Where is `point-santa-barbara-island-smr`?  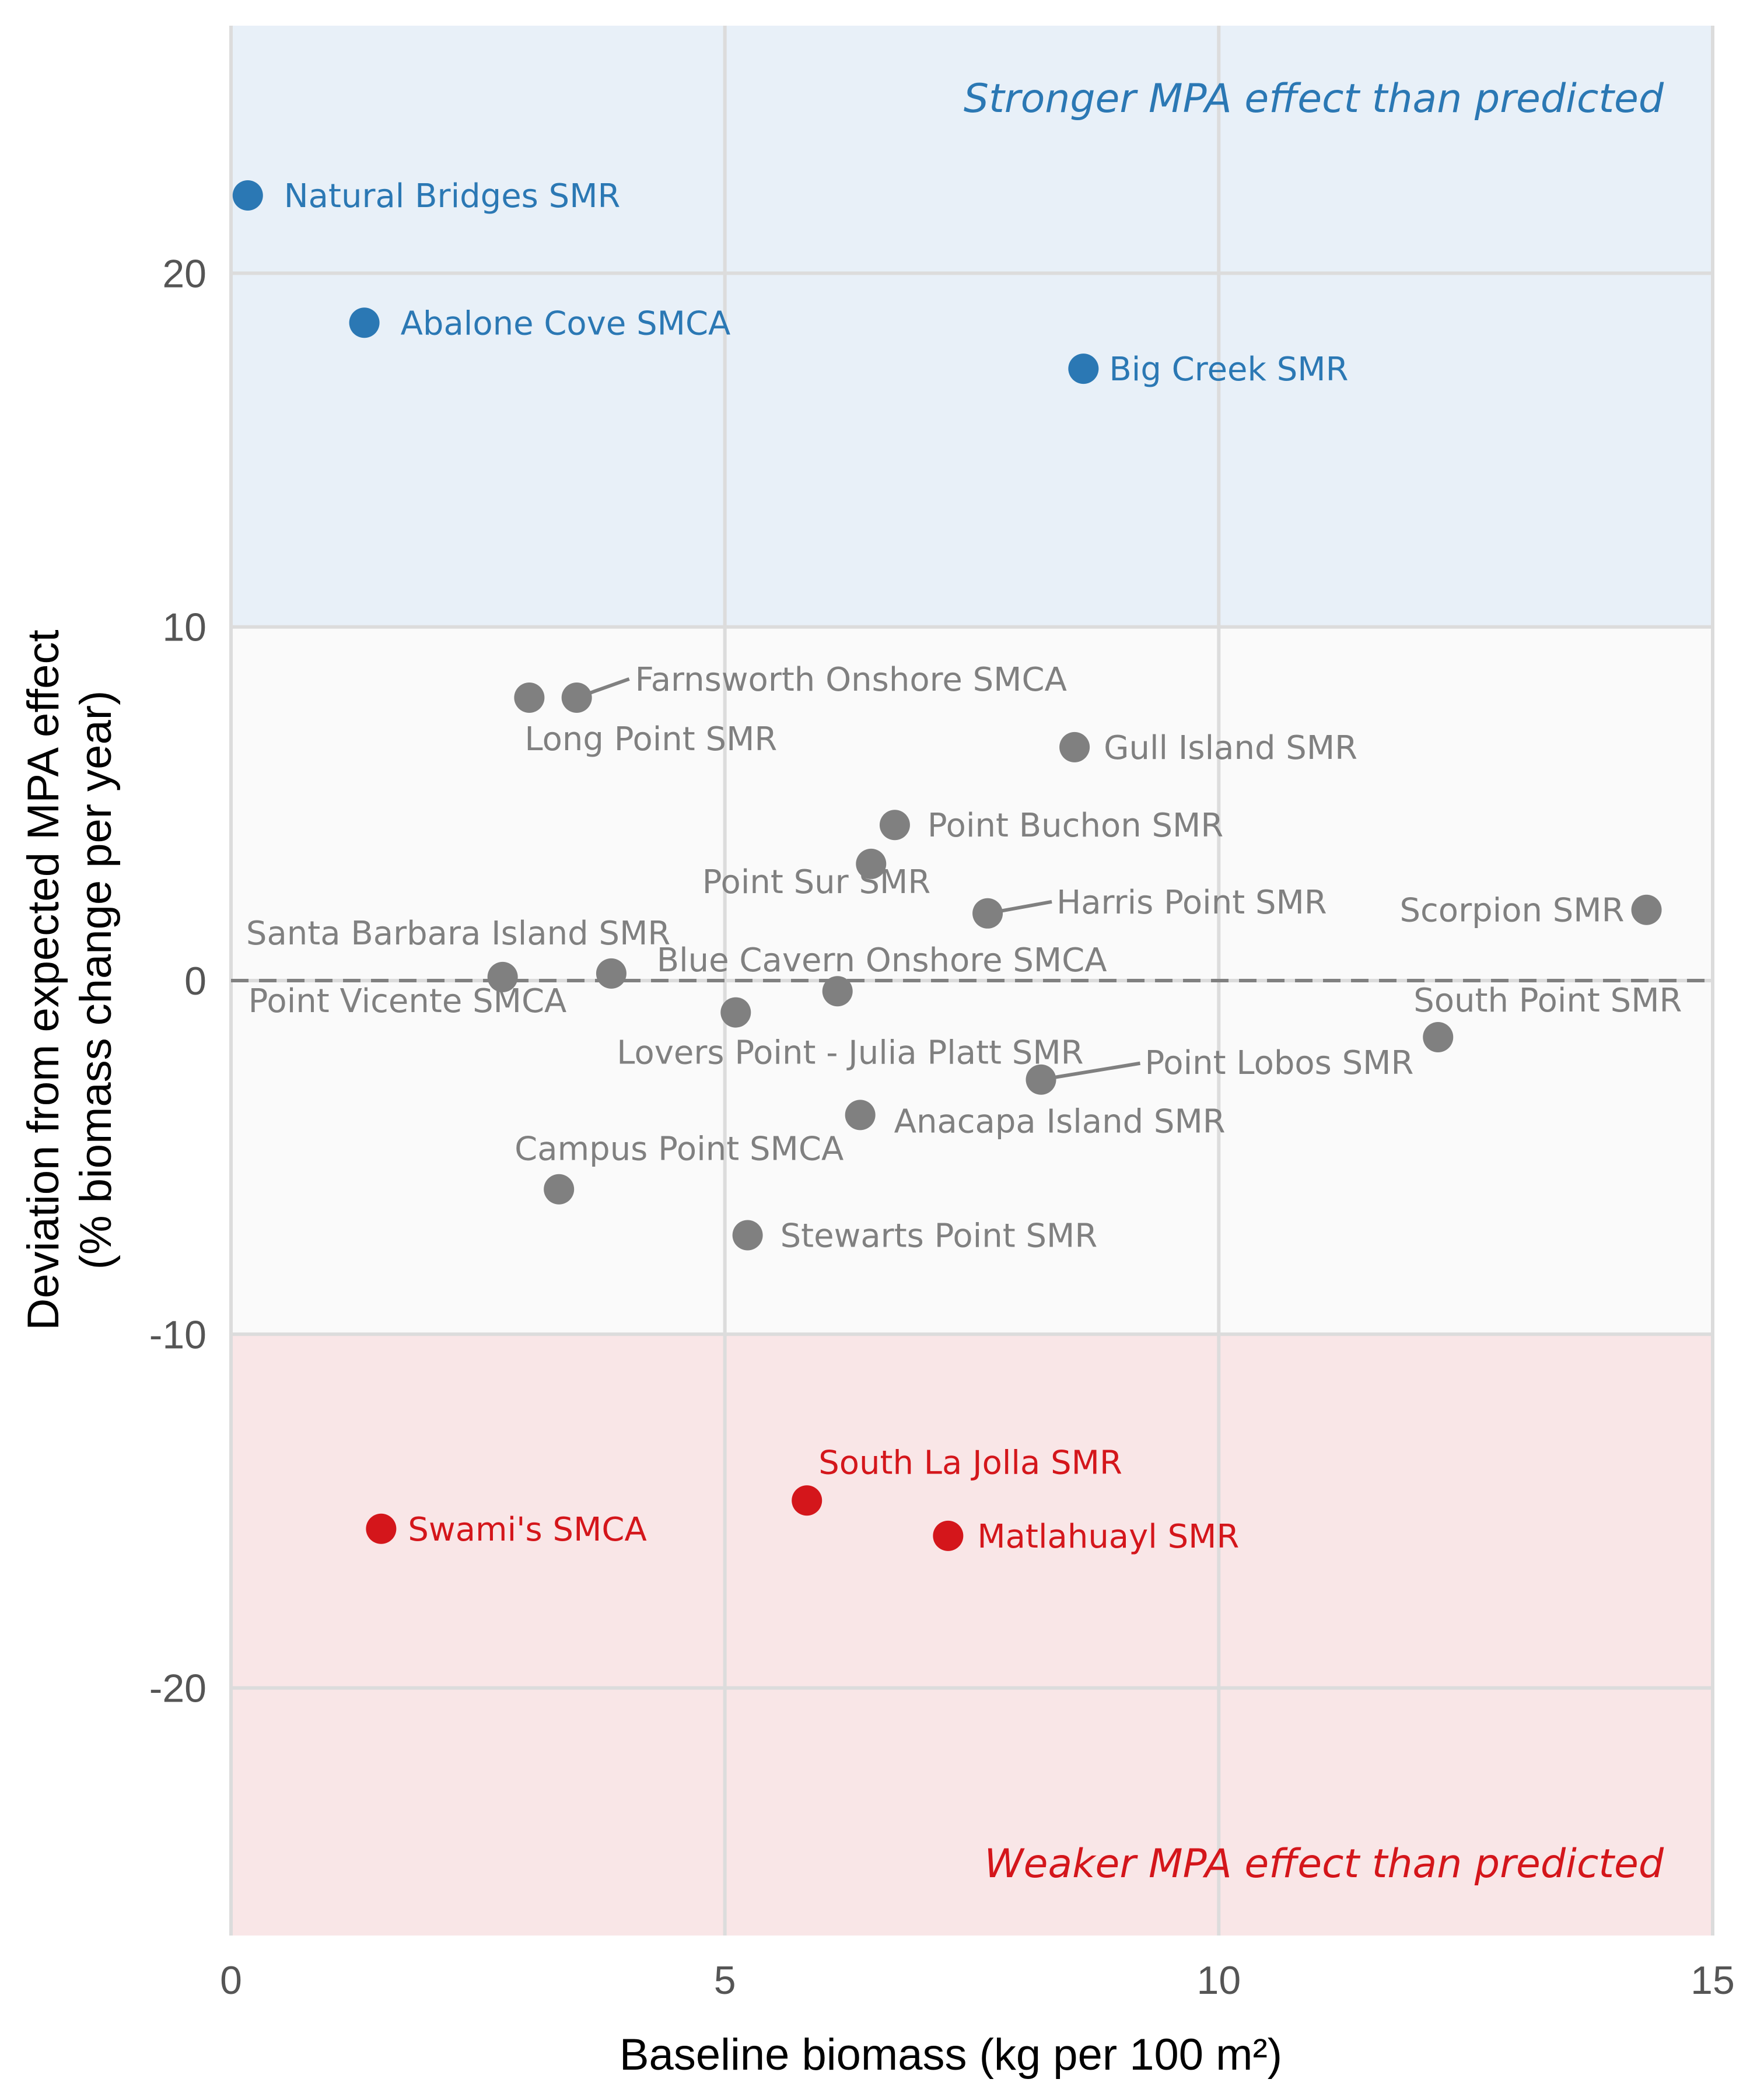 point-santa-barbara-island-smr is located at coordinates (611, 973).